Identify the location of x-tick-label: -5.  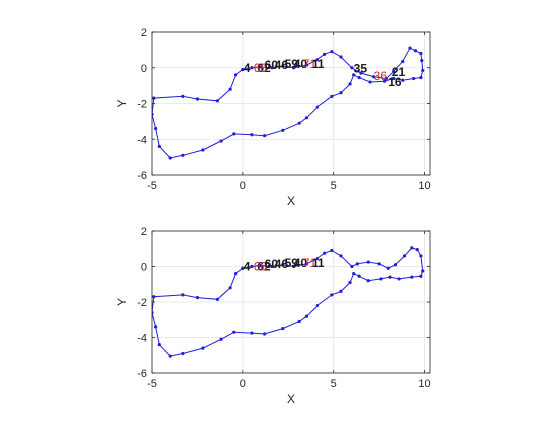
(152, 384).